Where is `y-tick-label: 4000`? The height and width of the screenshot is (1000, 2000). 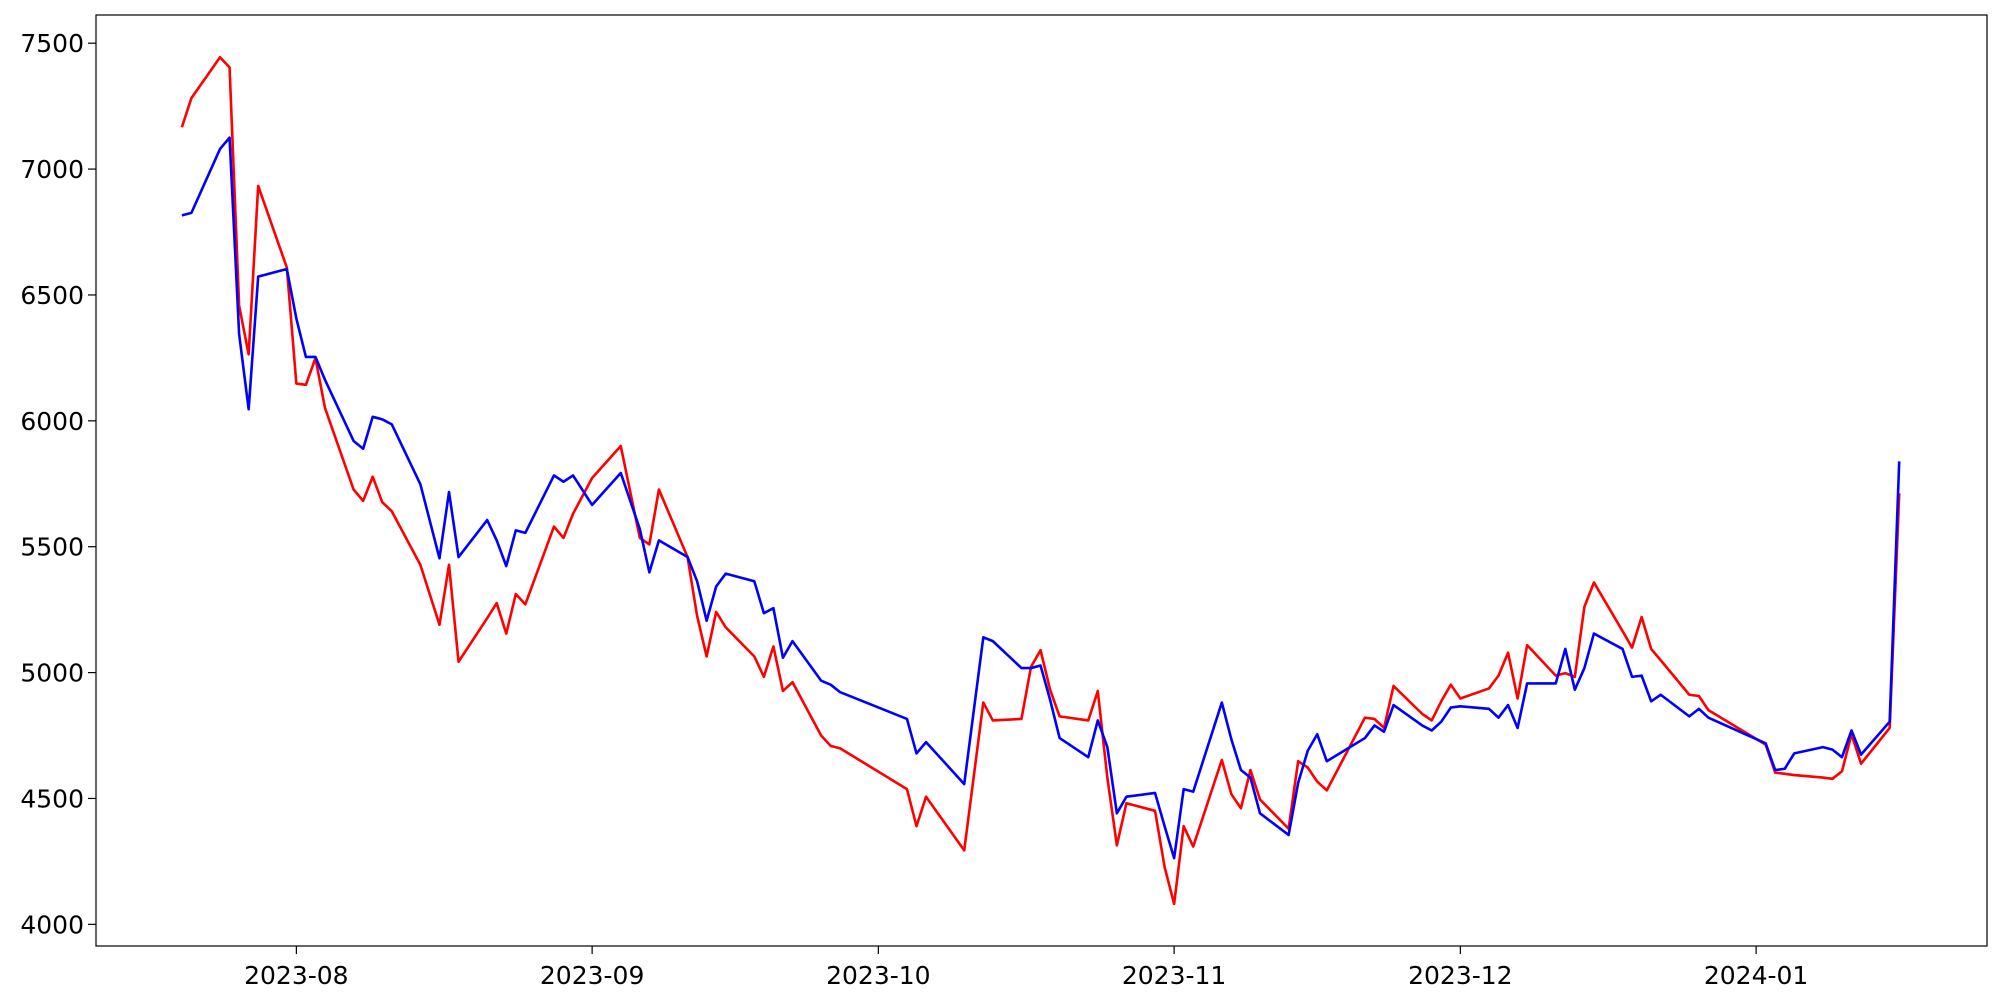
y-tick-label: 4000 is located at coordinates (52, 924).